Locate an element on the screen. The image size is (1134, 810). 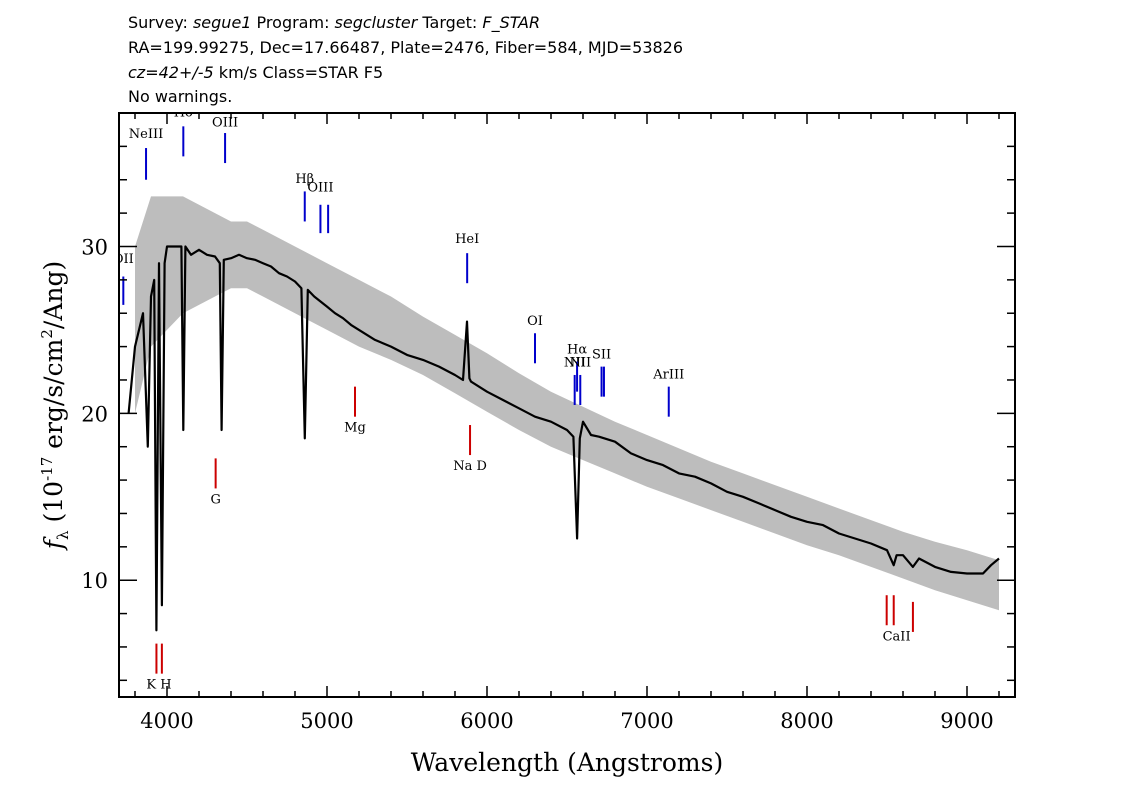
survey-value: segue1 is located at coordinates (222, 22).